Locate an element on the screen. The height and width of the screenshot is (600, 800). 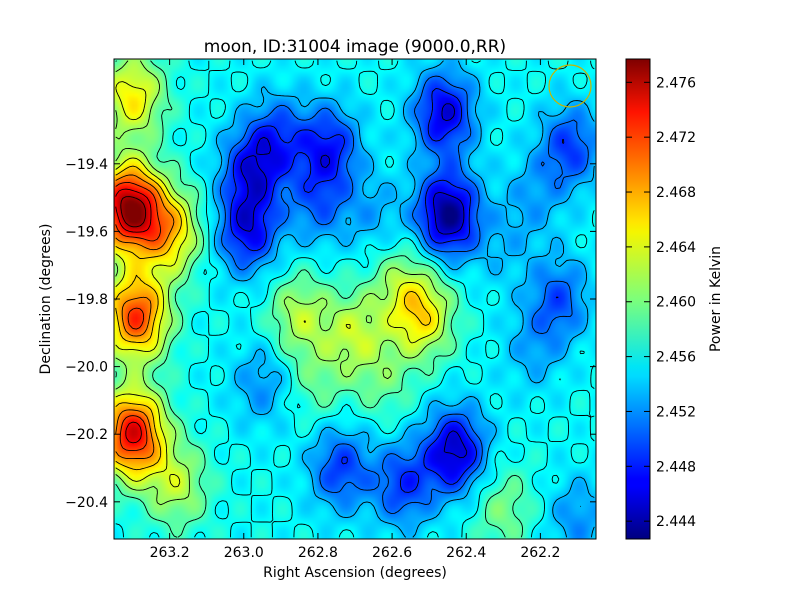
colorbar-tick-label: 2.468 is located at coordinates (676, 193).